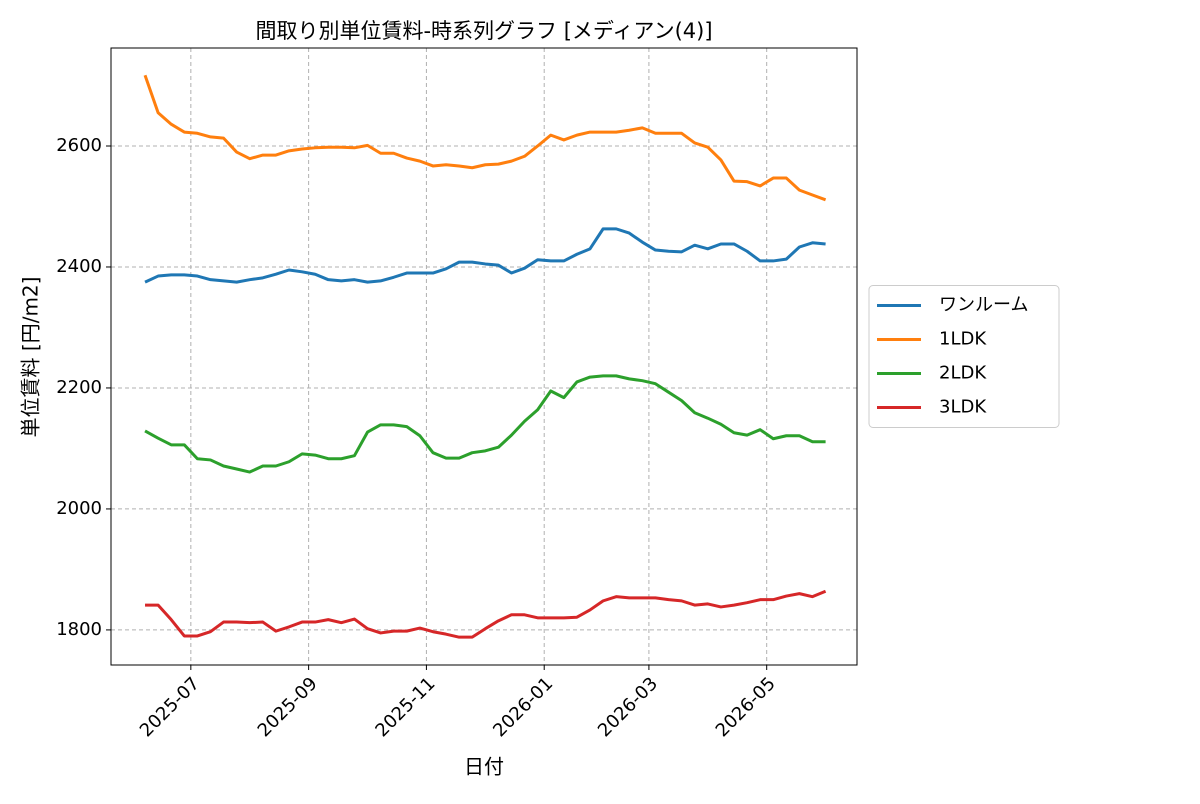 This screenshot has height=804, width=1200. I want to click on x-axis-label: 日付, so click(484, 767).